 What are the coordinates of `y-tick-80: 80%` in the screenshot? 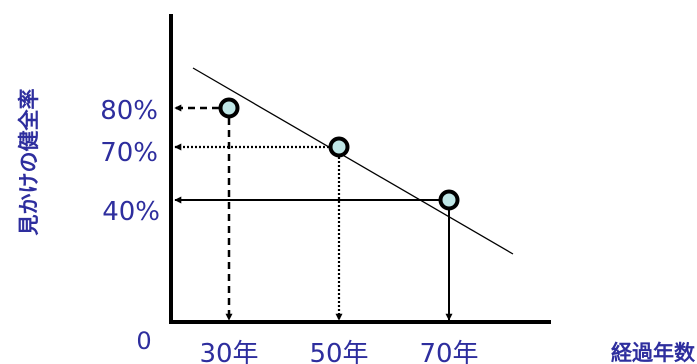 It's located at (129, 111).